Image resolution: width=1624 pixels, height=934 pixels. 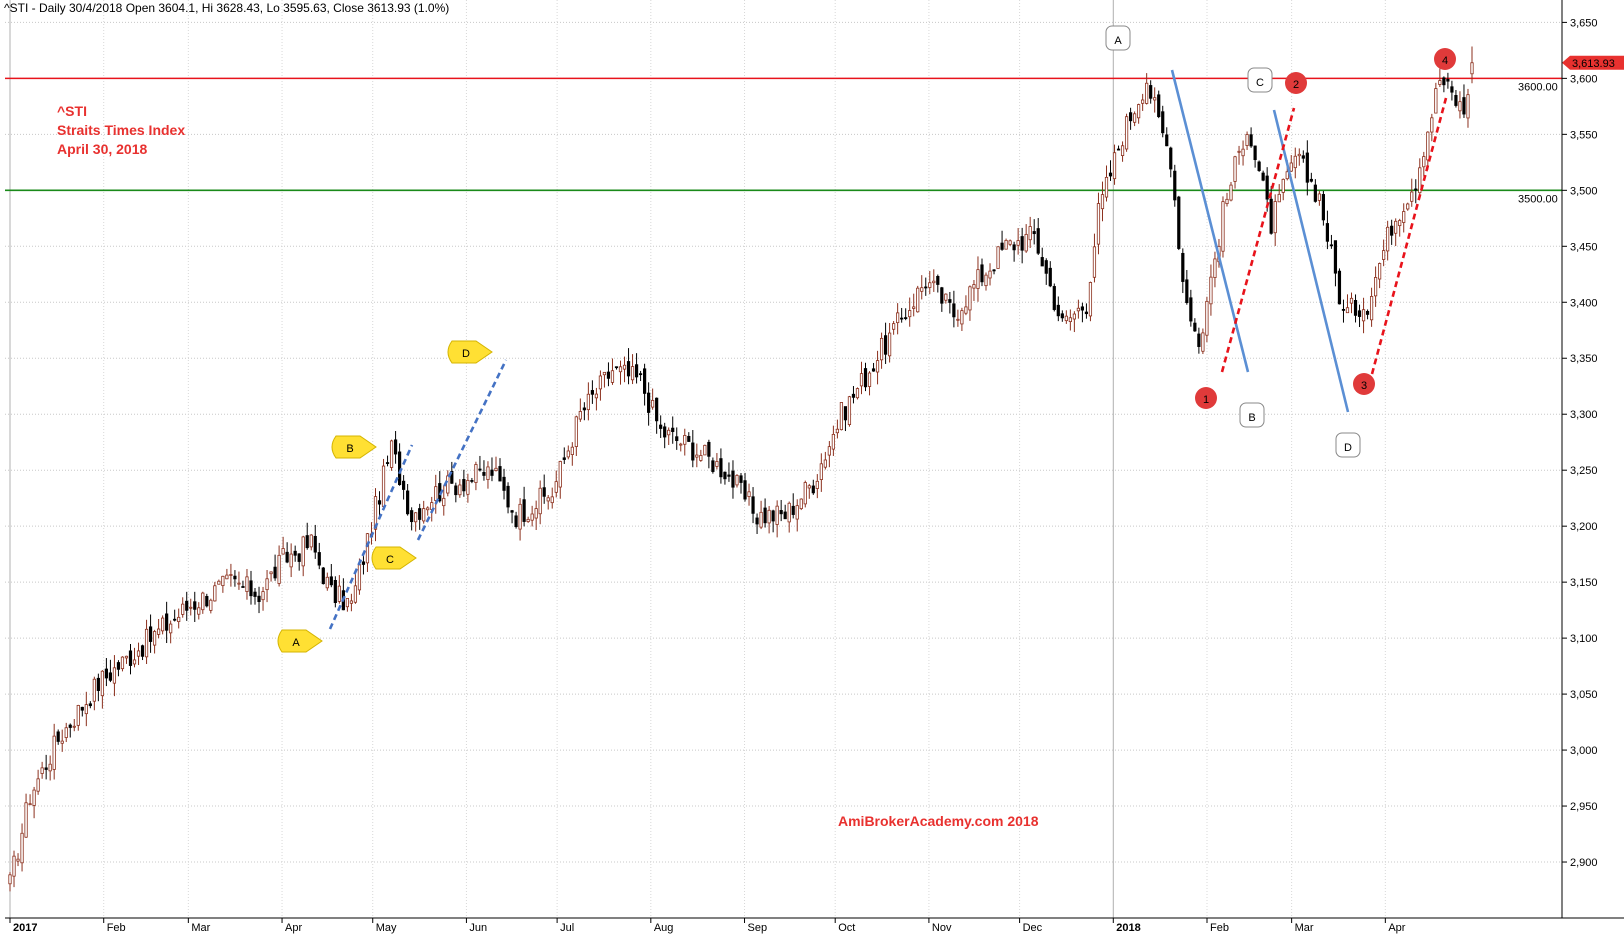 I want to click on symbol-annotation: ^STI Straits Times Index April 30, 2018, so click(x=121, y=130).